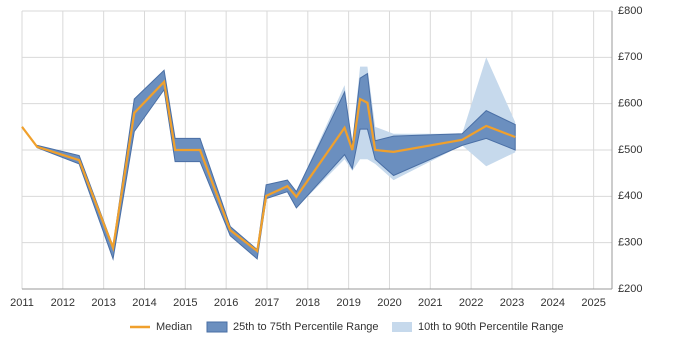  What do you see at coordinates (630, 289) in the screenshot?
I see `y-tick-label: £200` at bounding box center [630, 289].